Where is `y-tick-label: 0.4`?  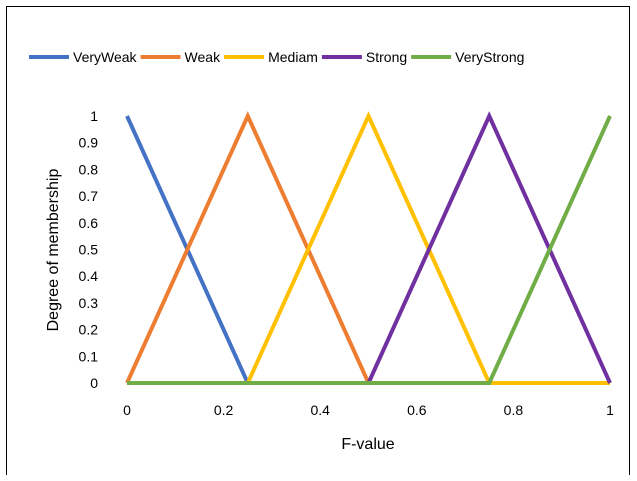 y-tick-label: 0.4 is located at coordinates (89, 276).